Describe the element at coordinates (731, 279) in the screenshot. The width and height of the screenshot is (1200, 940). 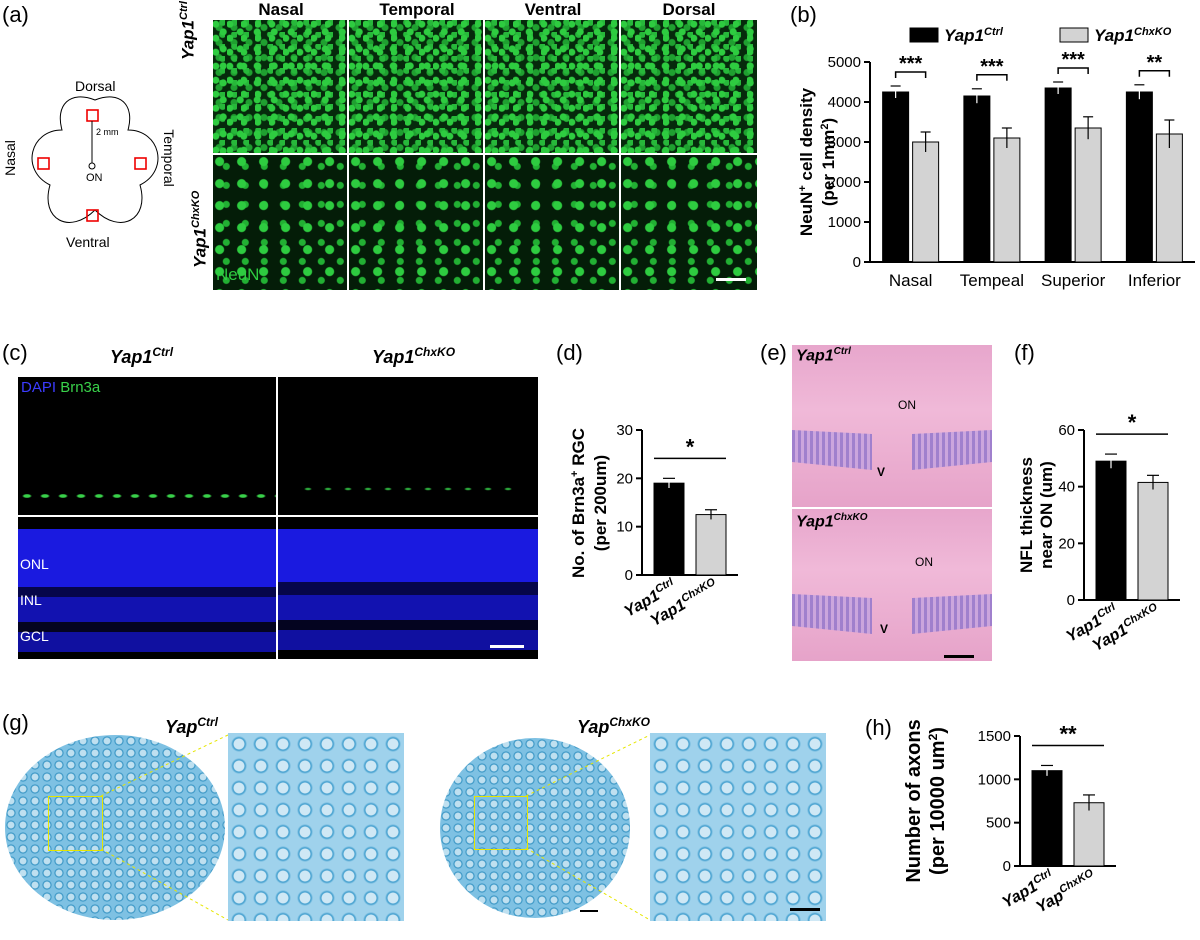
I see `scale-bar-a` at that location.